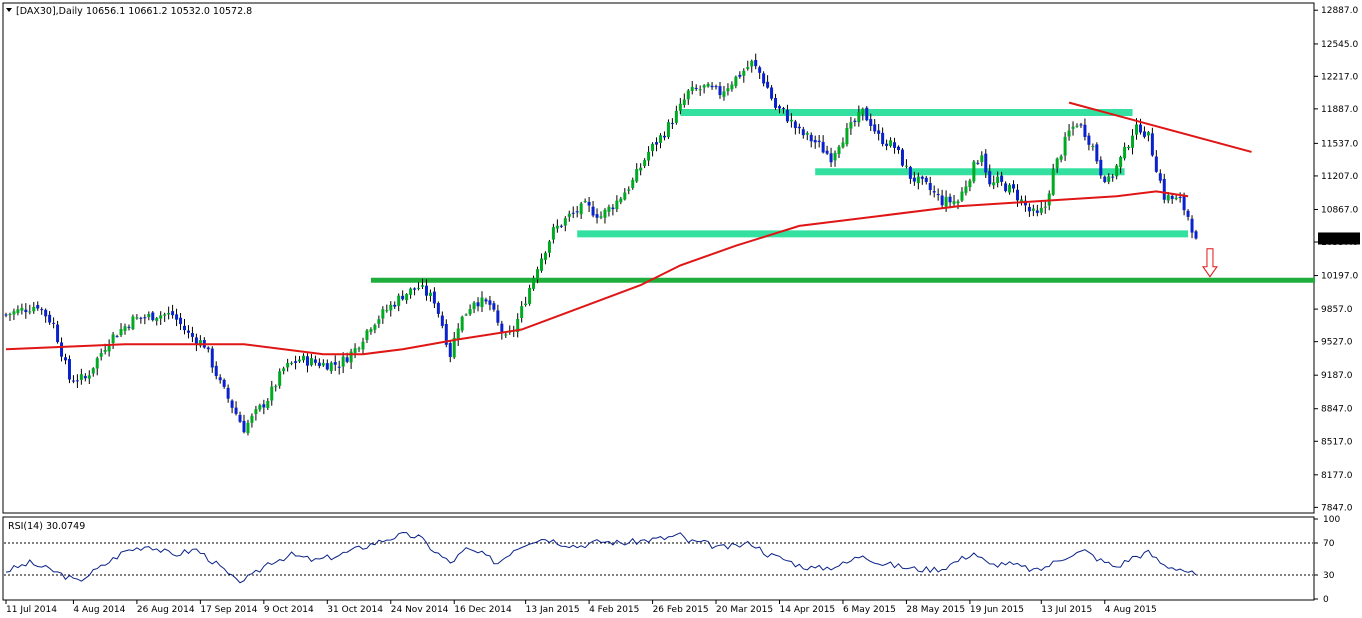 The width and height of the screenshot is (1362, 618). What do you see at coordinates (1337, 476) in the screenshot?
I see `y-tick-label: 8177.0` at bounding box center [1337, 476].